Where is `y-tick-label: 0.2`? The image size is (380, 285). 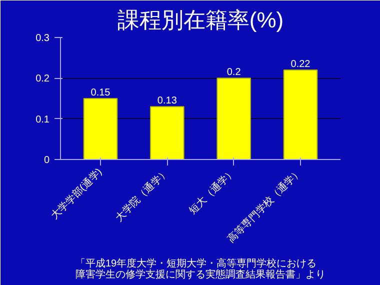 y-tick-label: 0.2 is located at coordinates (43, 79).